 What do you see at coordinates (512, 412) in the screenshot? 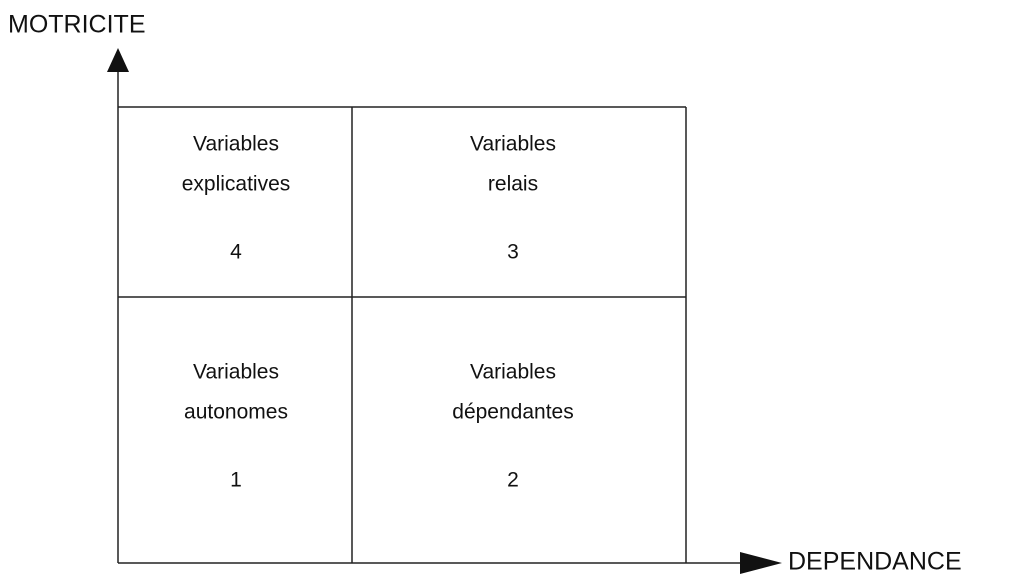
I see `quadrant-label: dépendantes` at bounding box center [512, 412].